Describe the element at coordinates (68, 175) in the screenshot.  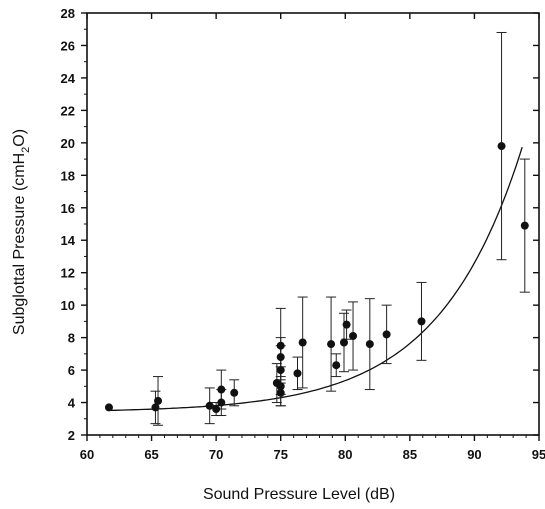
I see `y-tick-label: 18` at that location.